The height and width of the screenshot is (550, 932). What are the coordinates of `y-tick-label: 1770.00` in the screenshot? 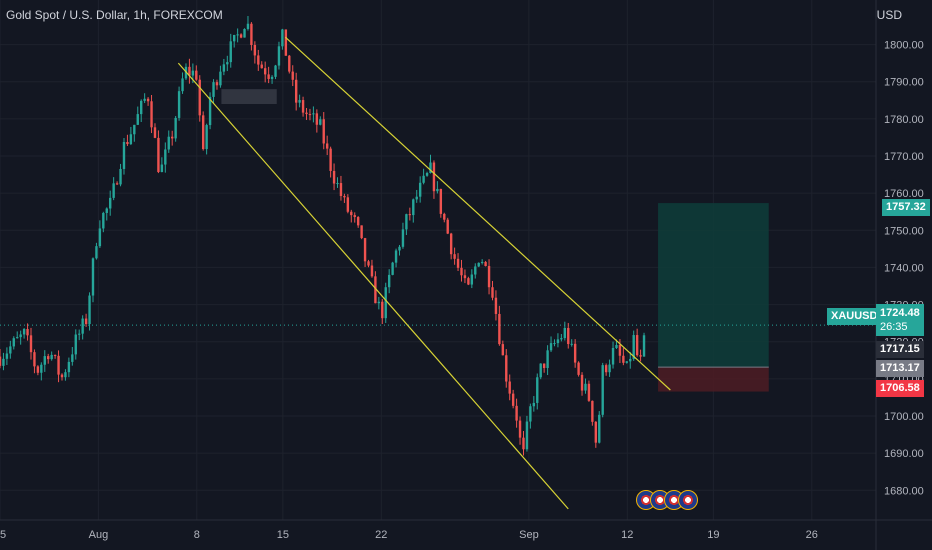 It's located at (904, 157).